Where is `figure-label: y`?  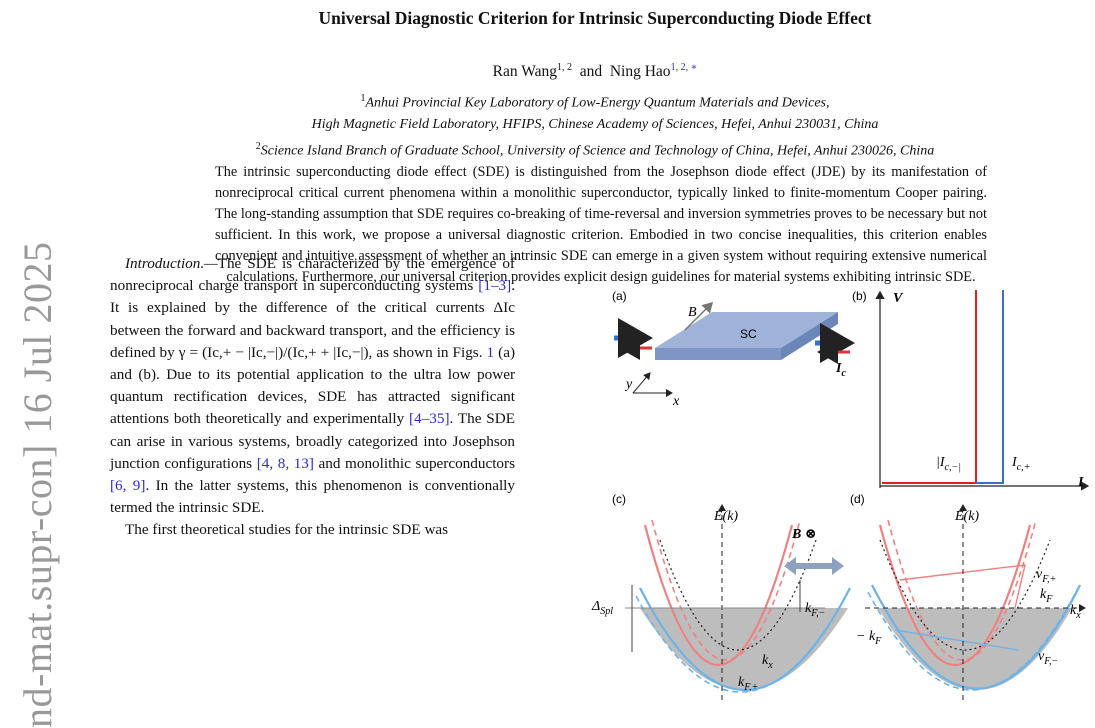 figure-label: y is located at coordinates (628, 384).